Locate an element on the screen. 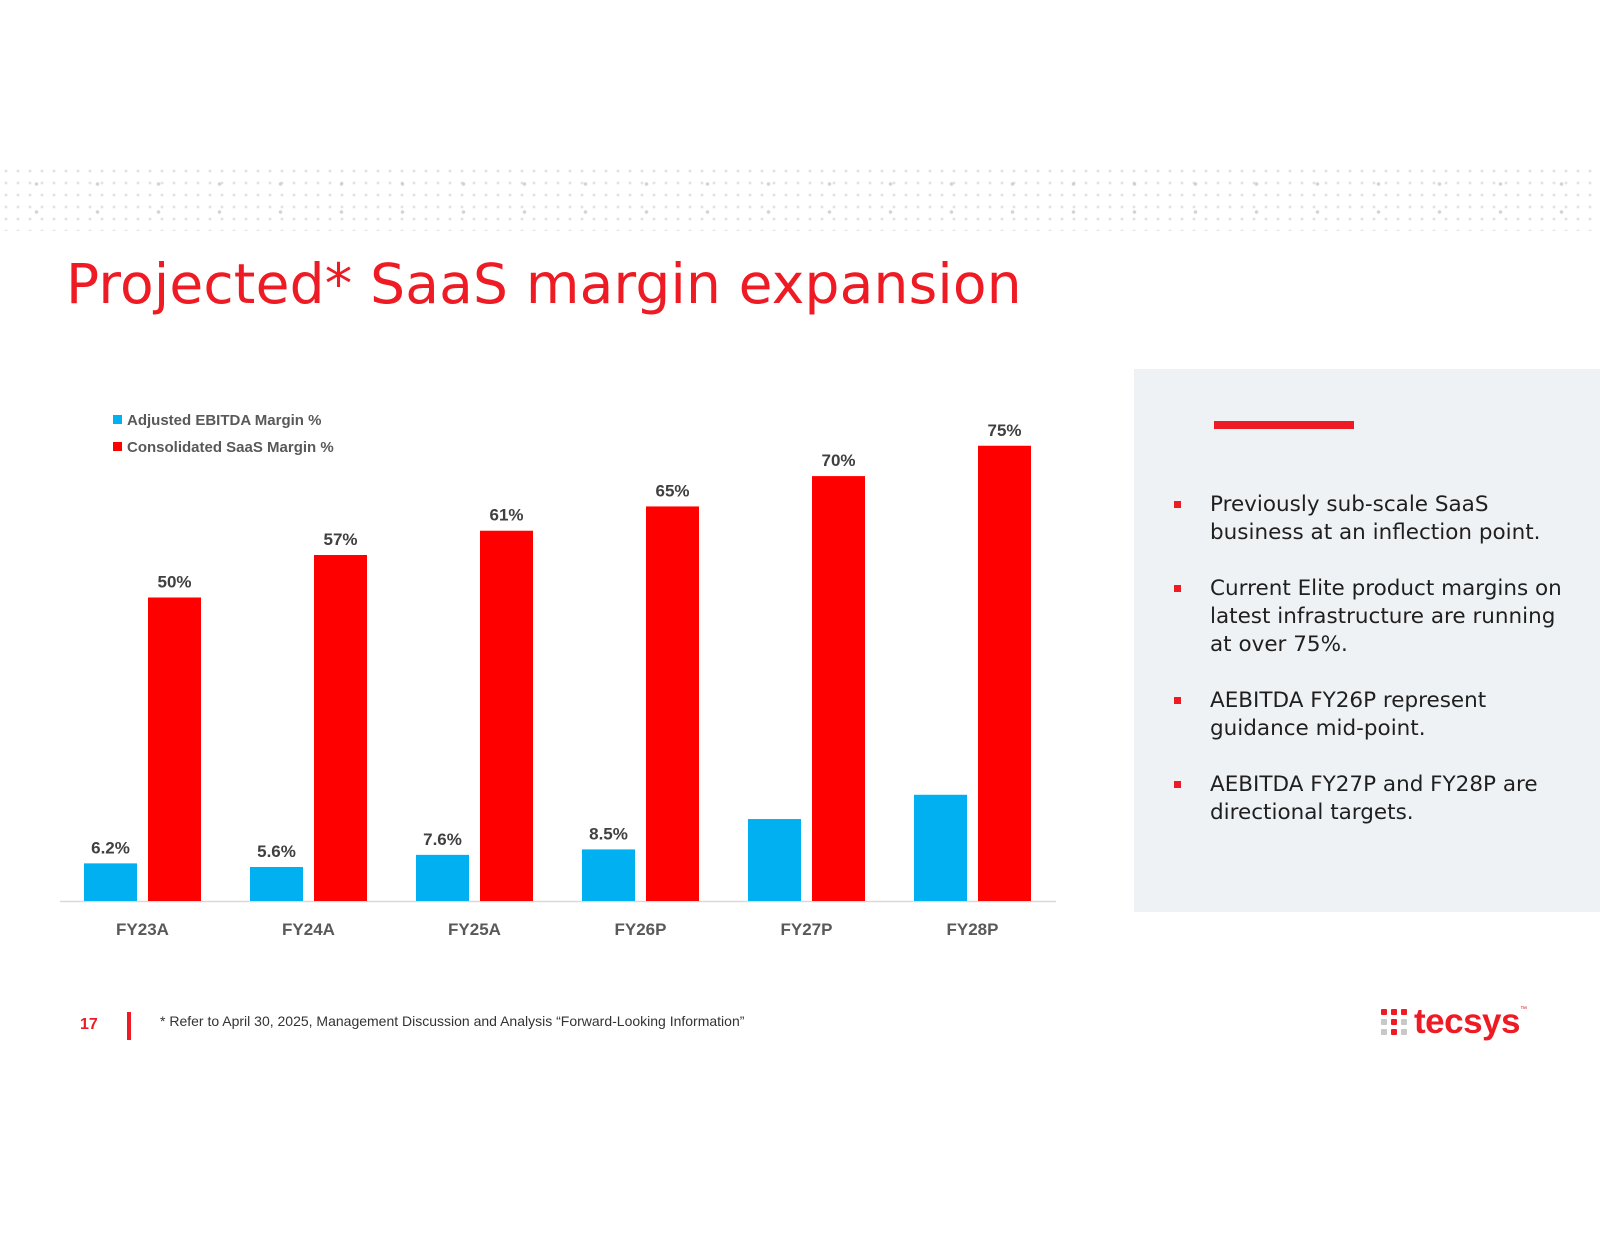 Image resolution: width=1600 pixels, height=1236 pixels. slide-title: Projected* SaaS margin expansion is located at coordinates (544, 284).